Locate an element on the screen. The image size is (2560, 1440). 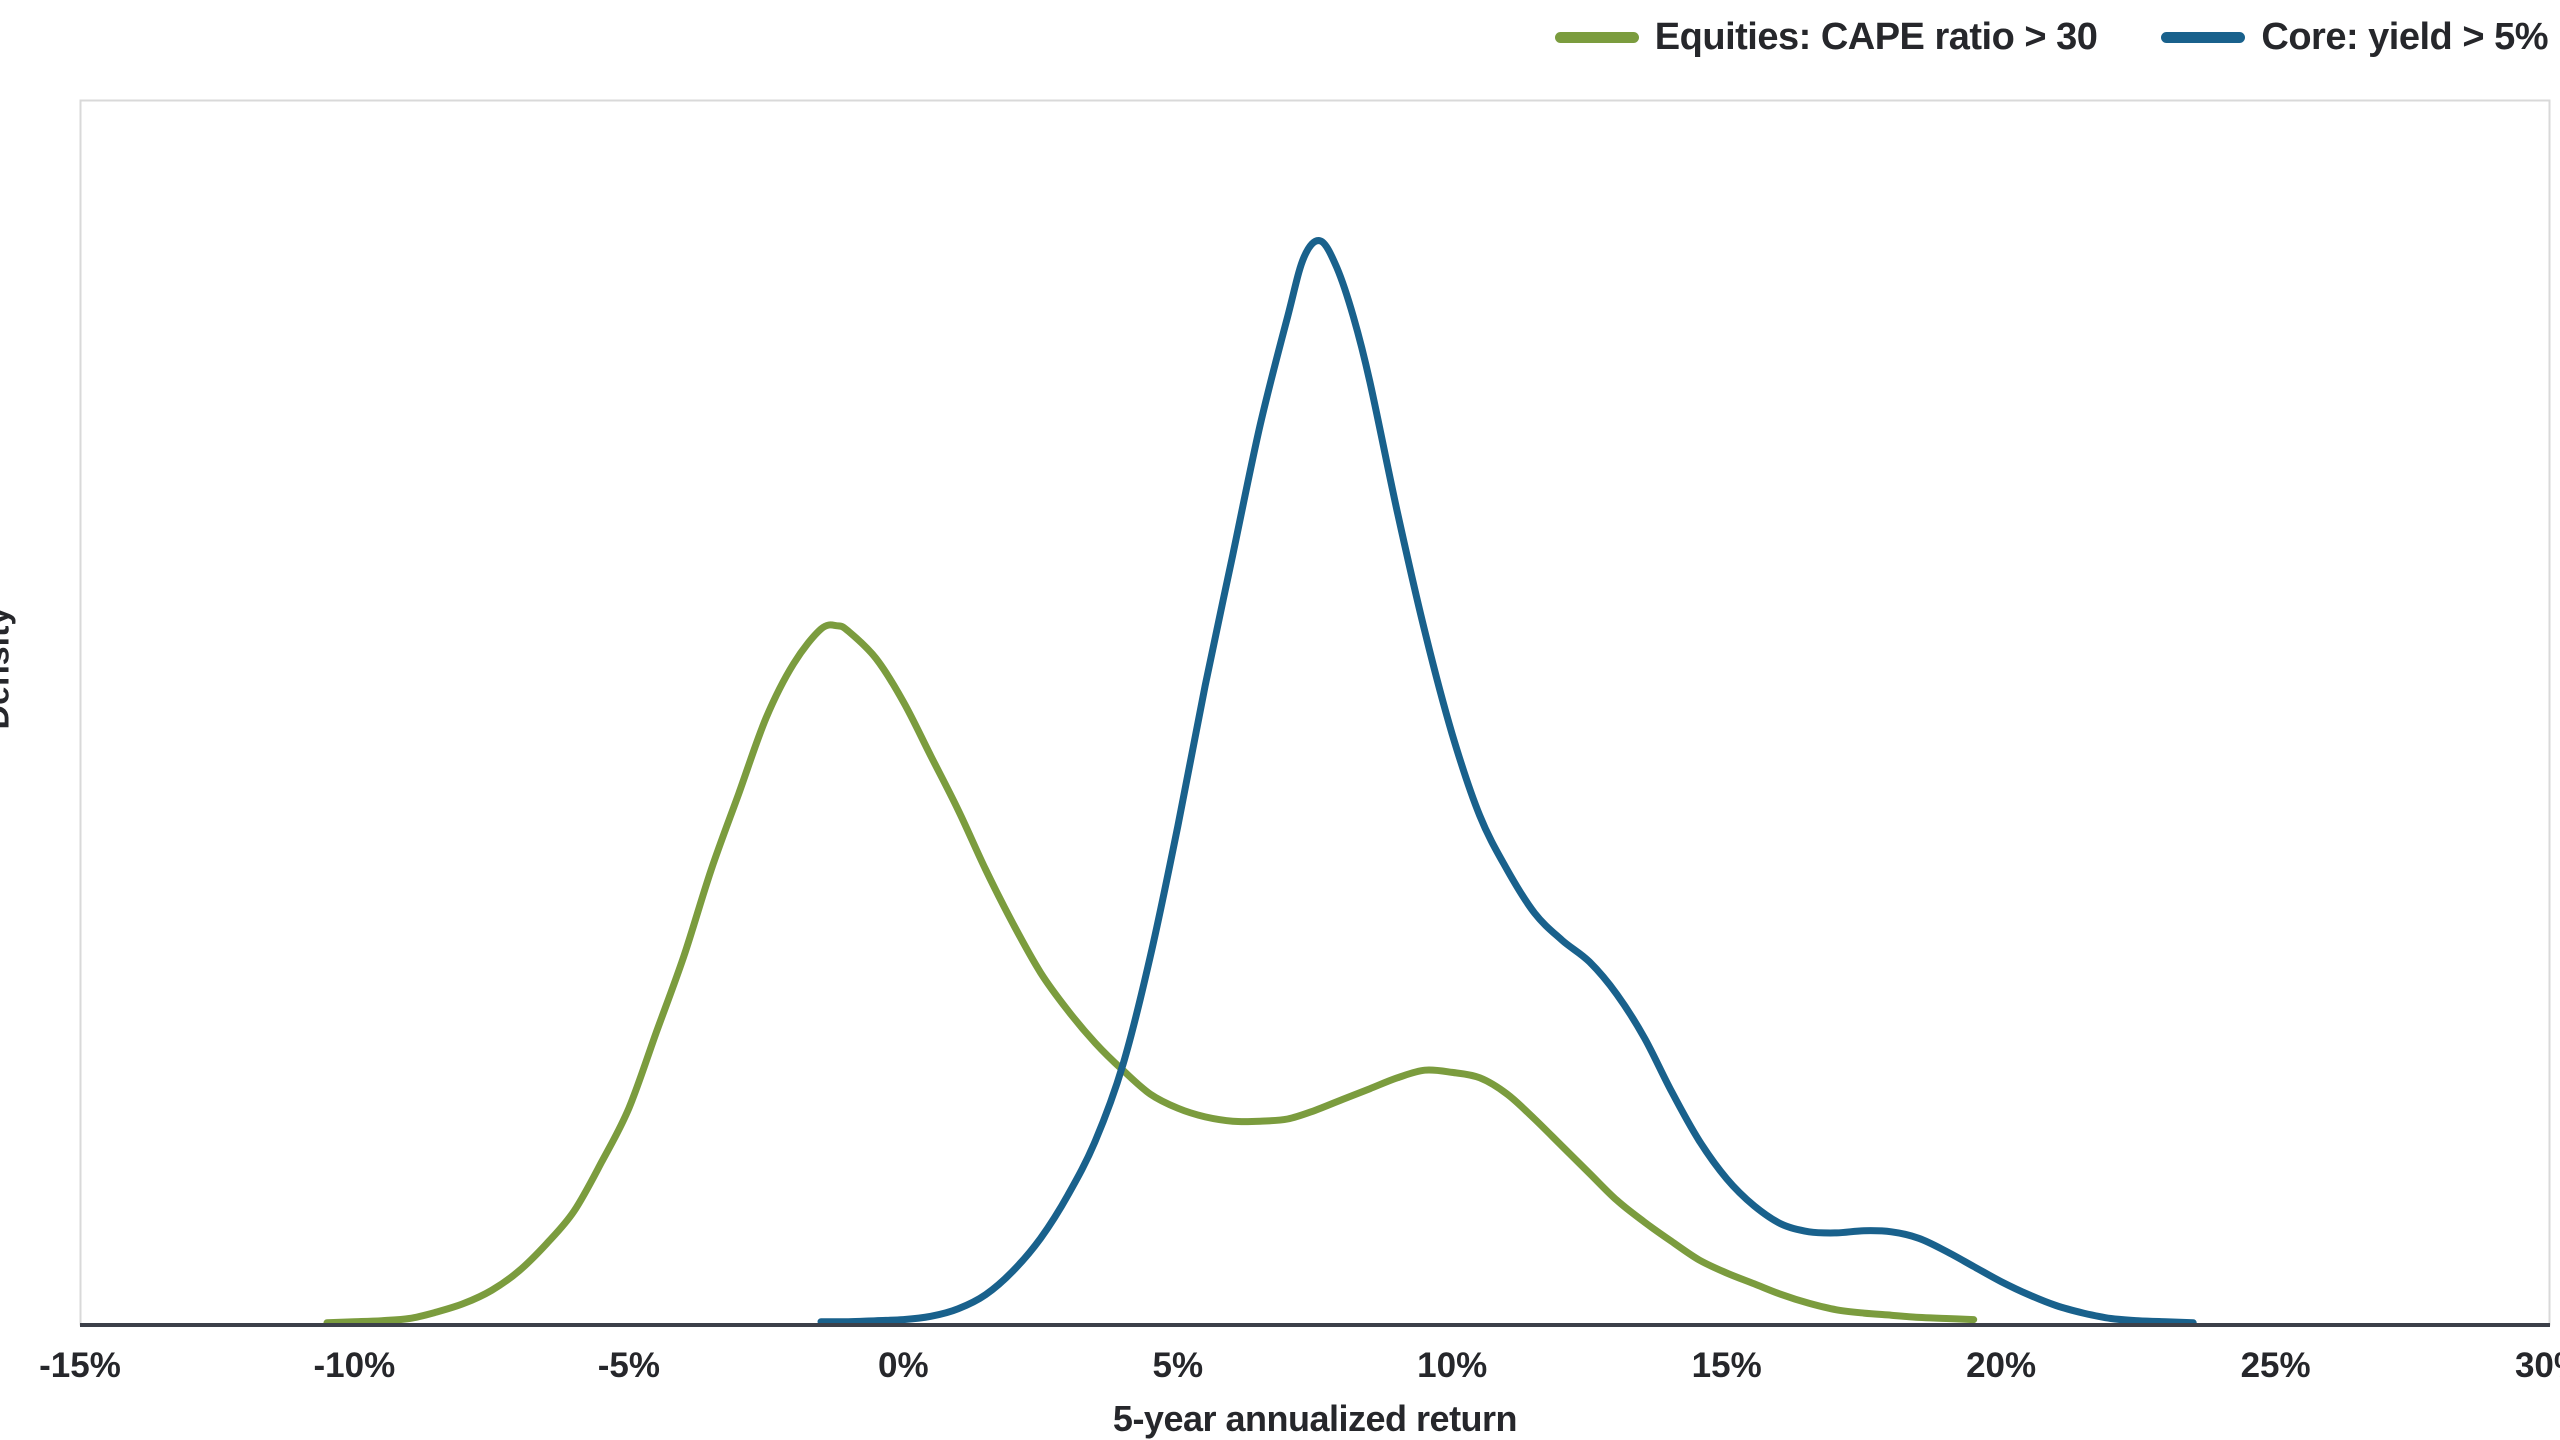
x-axis-title: 5-year annualized return is located at coordinates (1315, 1418).